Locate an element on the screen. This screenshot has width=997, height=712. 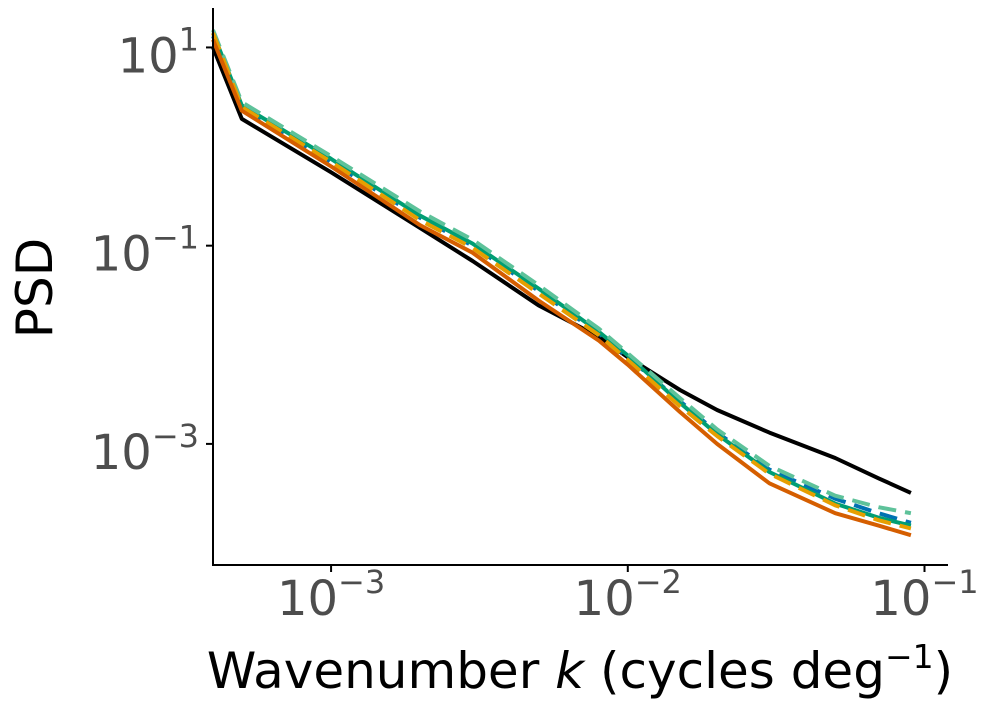
x-tick-label-0: 10⁻³ is located at coordinates (331, 595).